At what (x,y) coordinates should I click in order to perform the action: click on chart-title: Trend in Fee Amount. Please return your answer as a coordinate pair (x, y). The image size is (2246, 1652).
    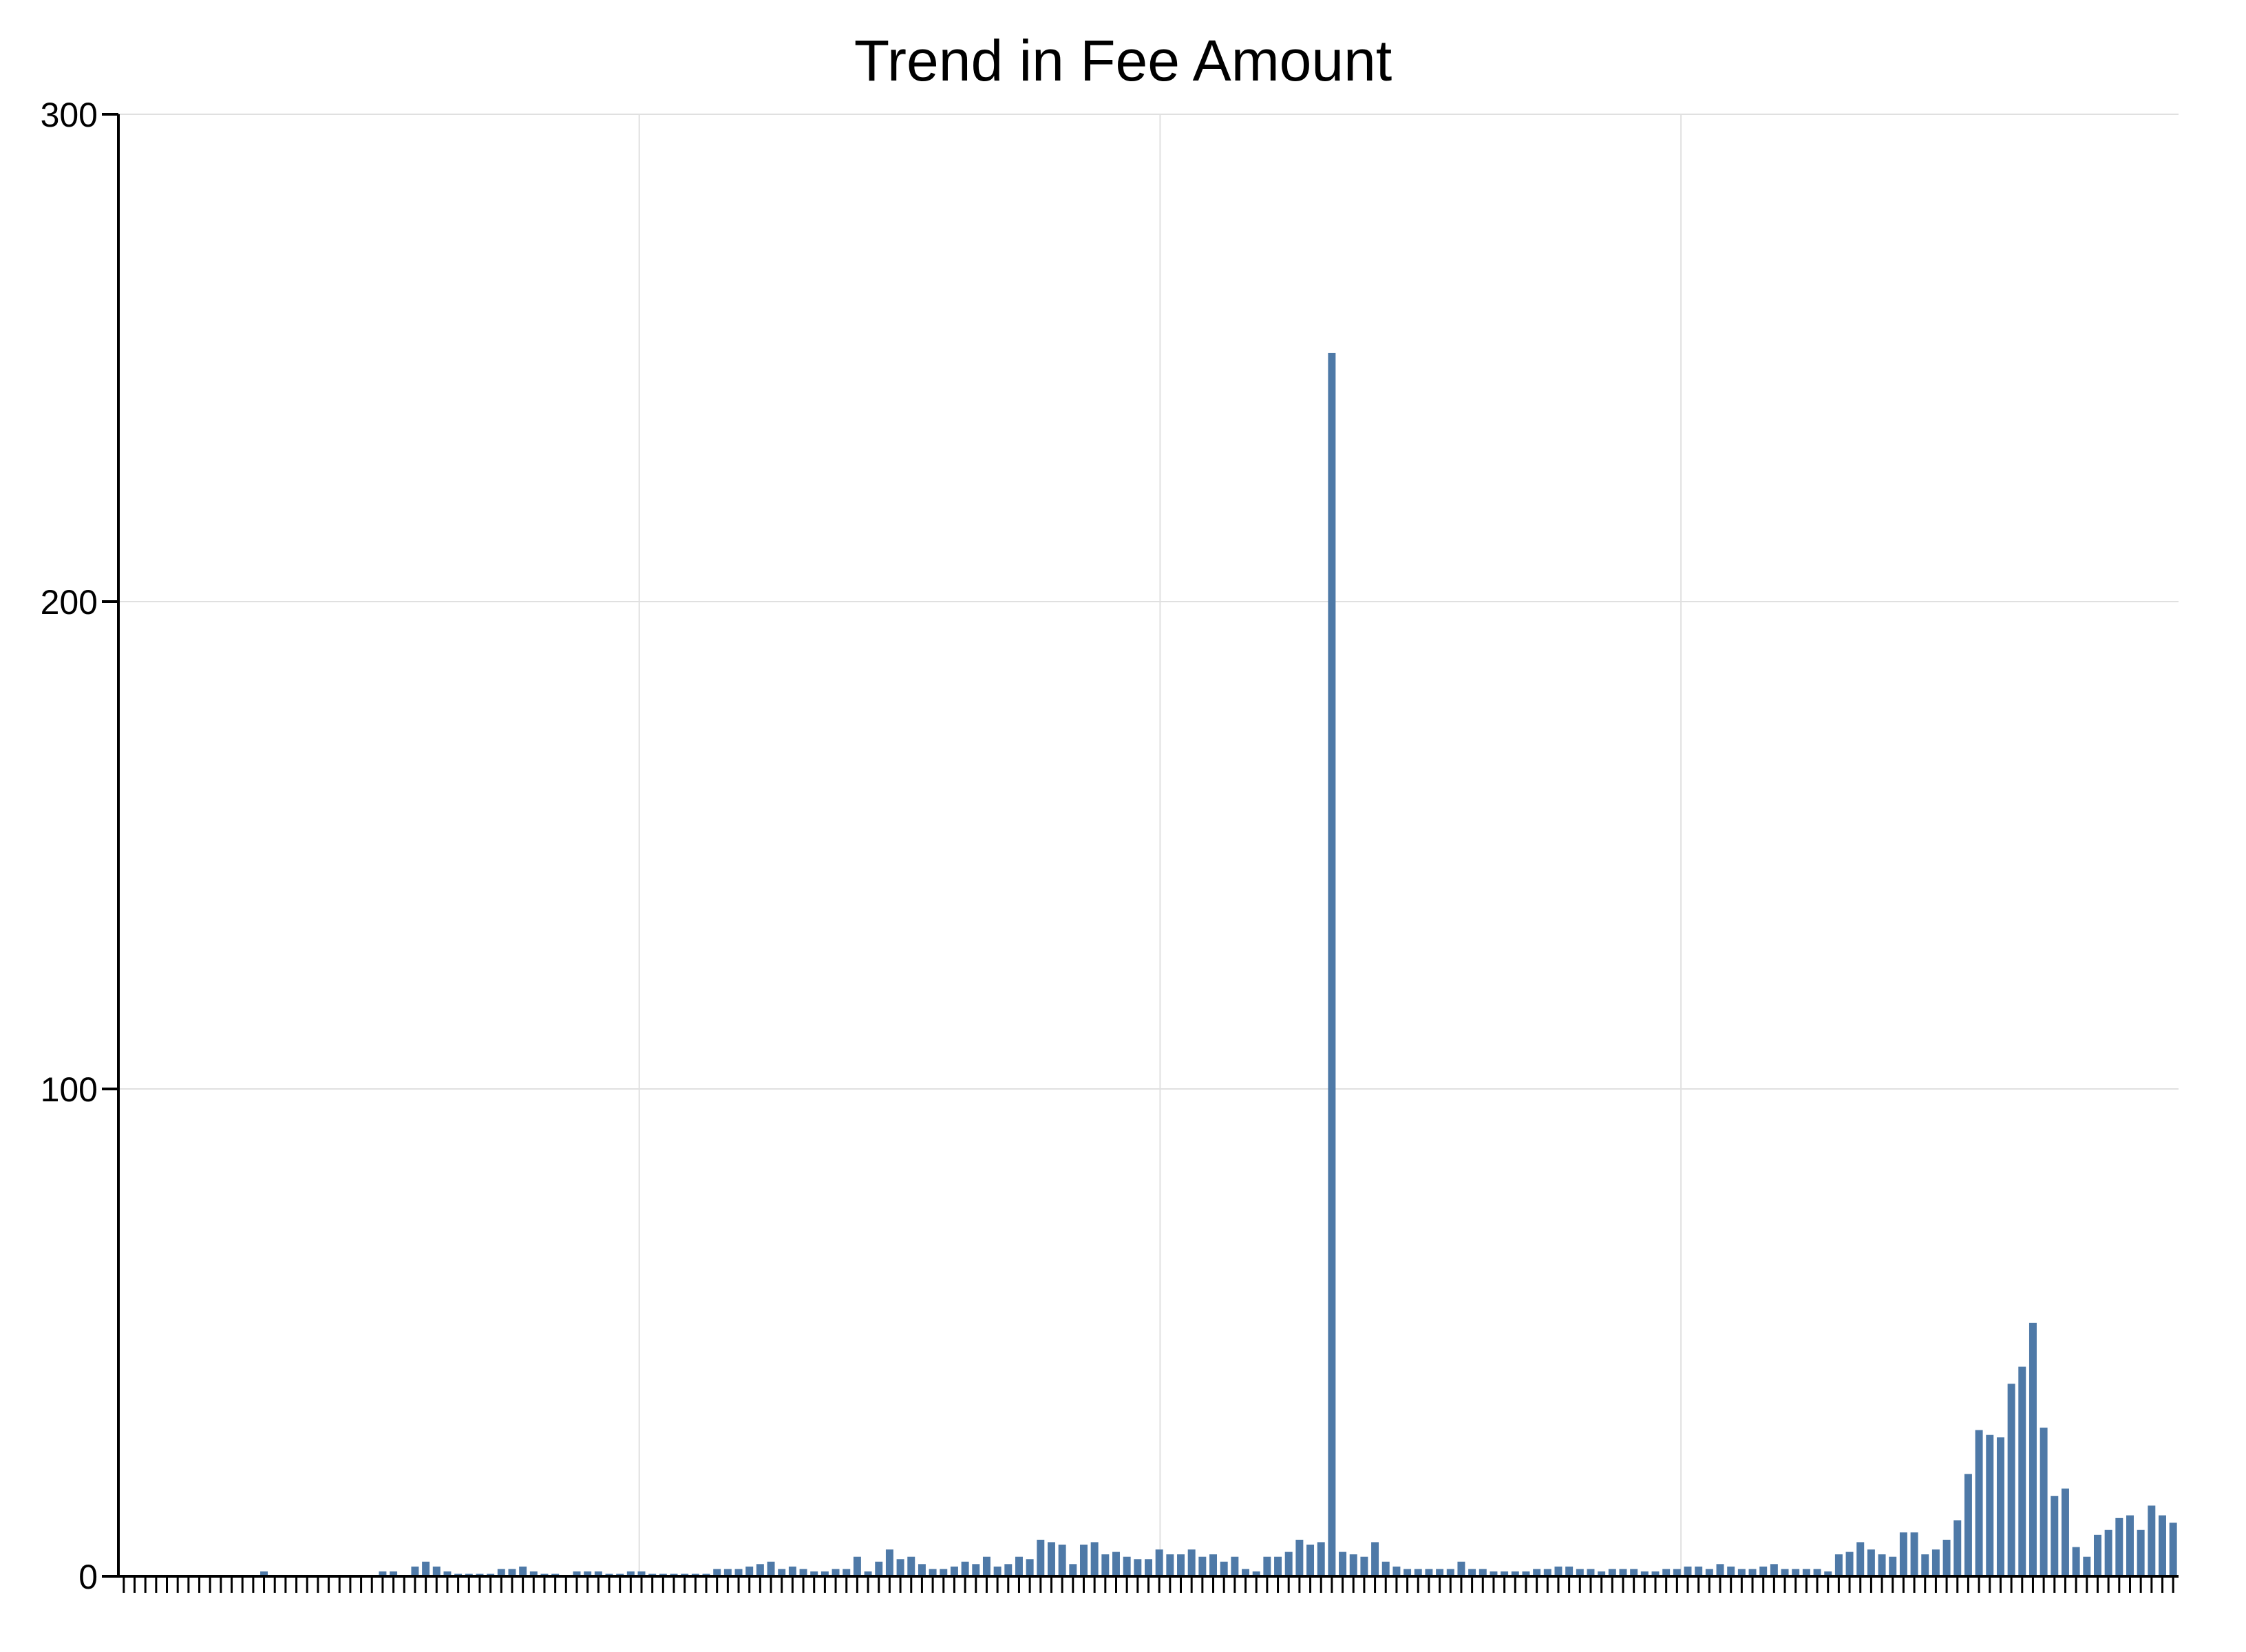
    Looking at the image, I should click on (1123, 61).